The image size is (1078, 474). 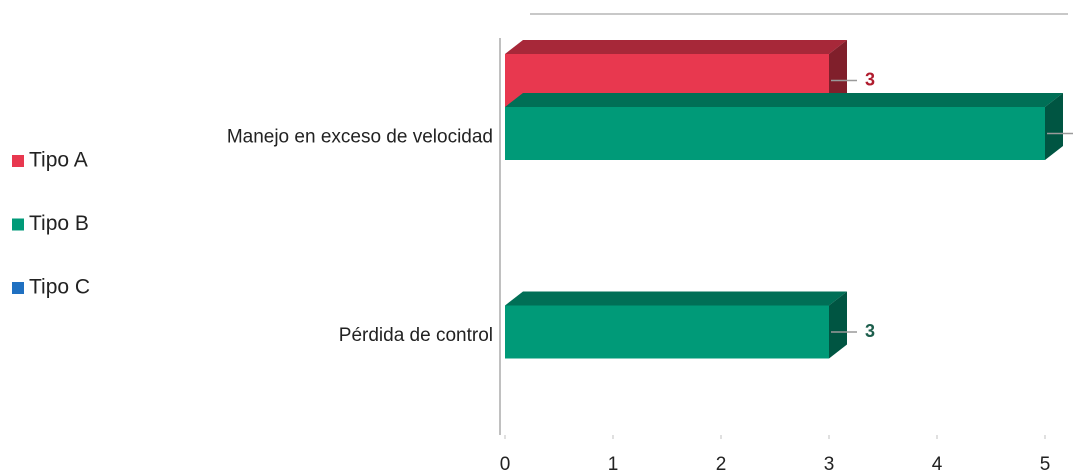 What do you see at coordinates (613, 464) in the screenshot?
I see `x-tick-label: 1` at bounding box center [613, 464].